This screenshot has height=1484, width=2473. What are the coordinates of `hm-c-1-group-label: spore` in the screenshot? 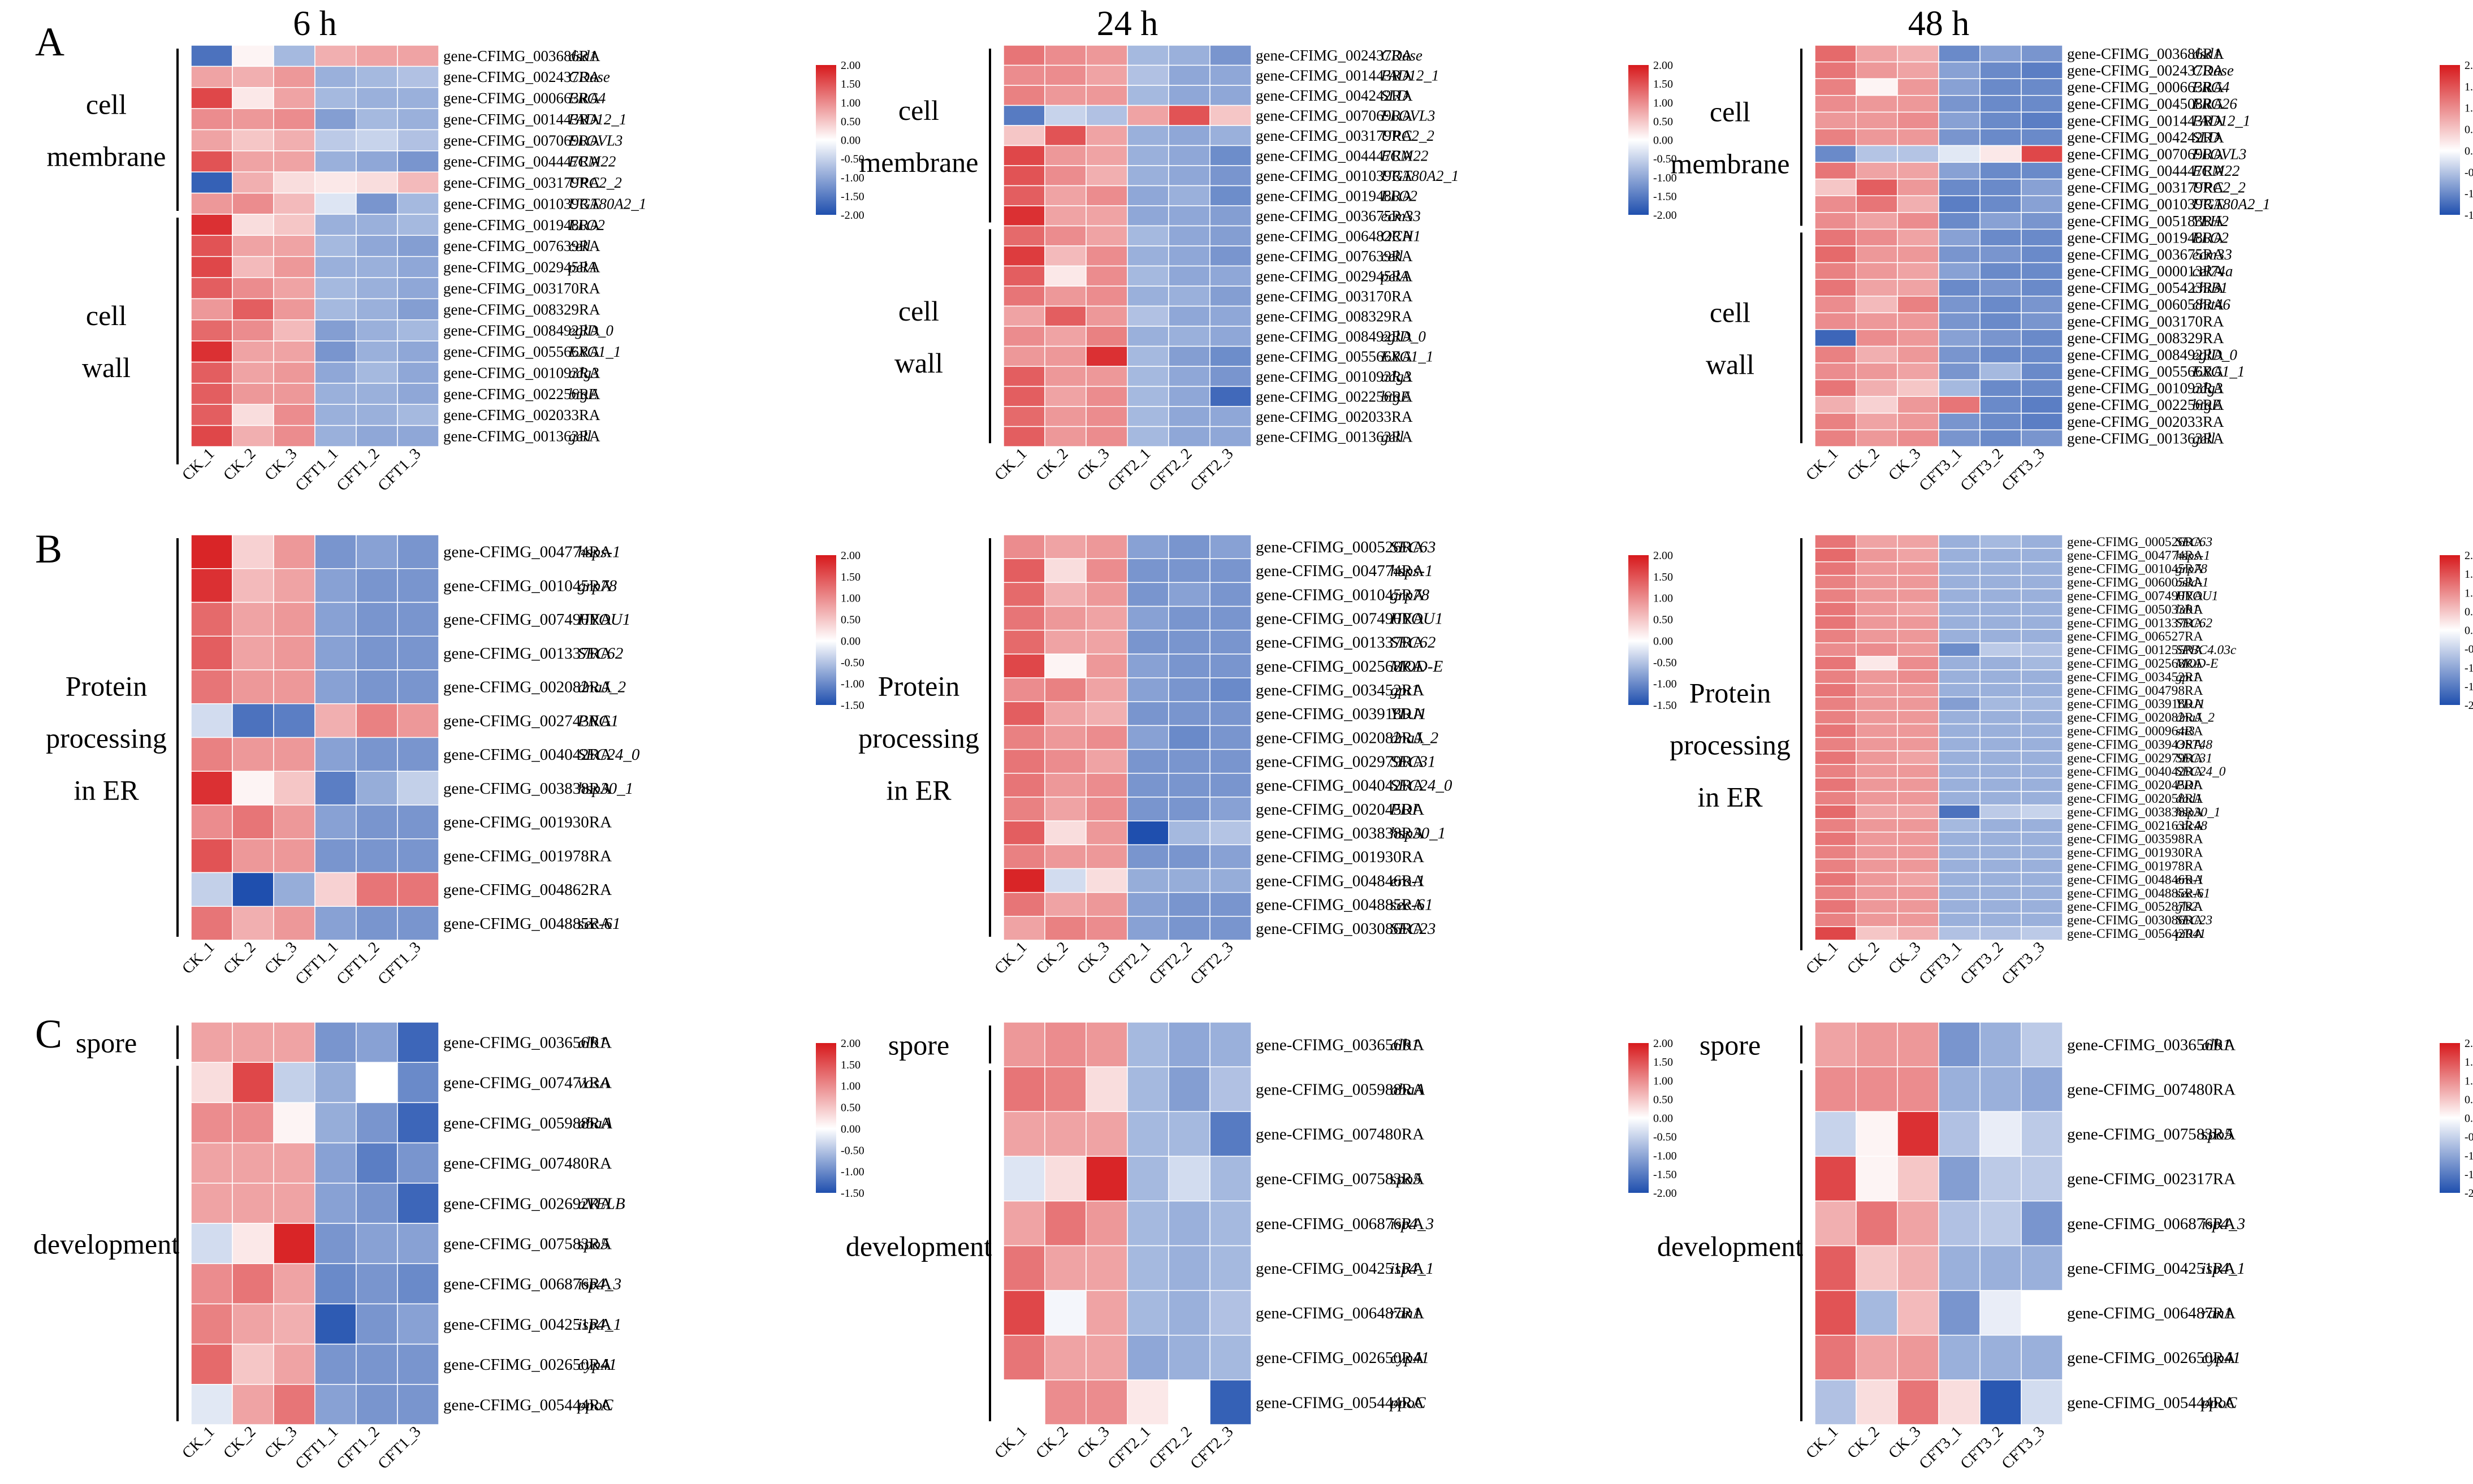 It's located at (107, 1043).